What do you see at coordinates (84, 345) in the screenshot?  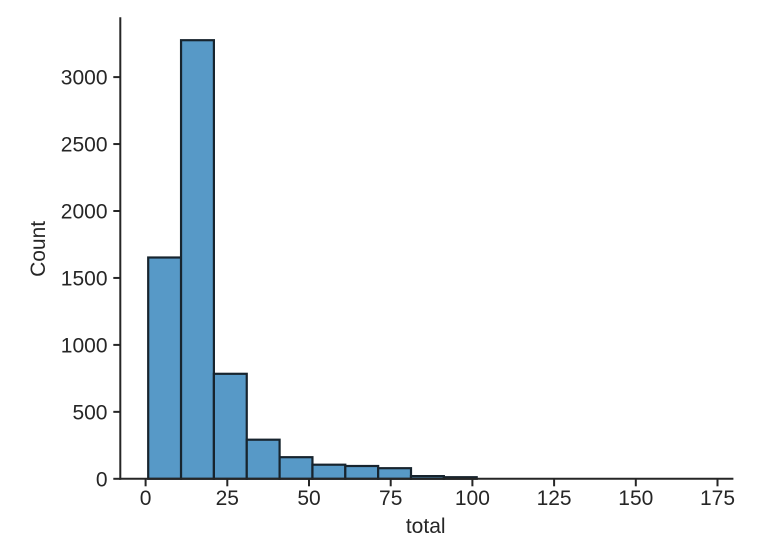 I see `svg-text: 1000` at bounding box center [84, 345].